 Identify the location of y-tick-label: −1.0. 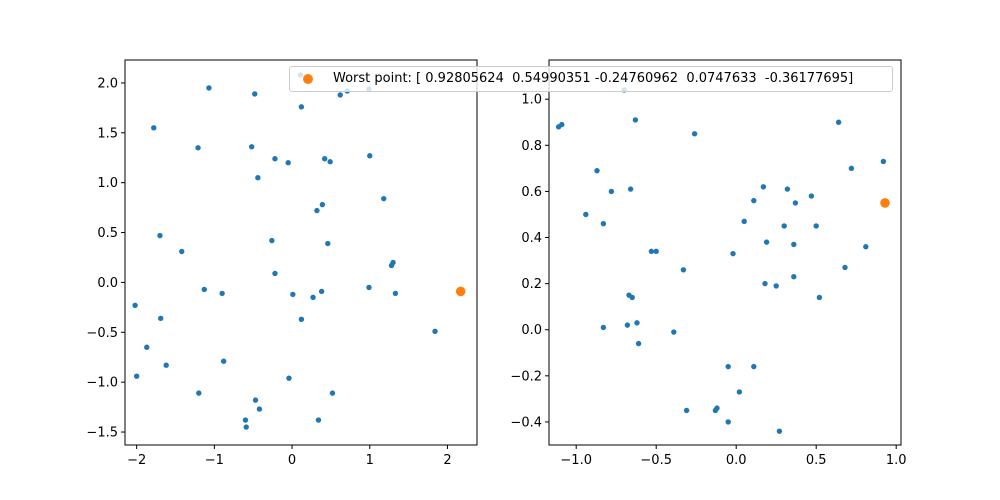
(102, 383).